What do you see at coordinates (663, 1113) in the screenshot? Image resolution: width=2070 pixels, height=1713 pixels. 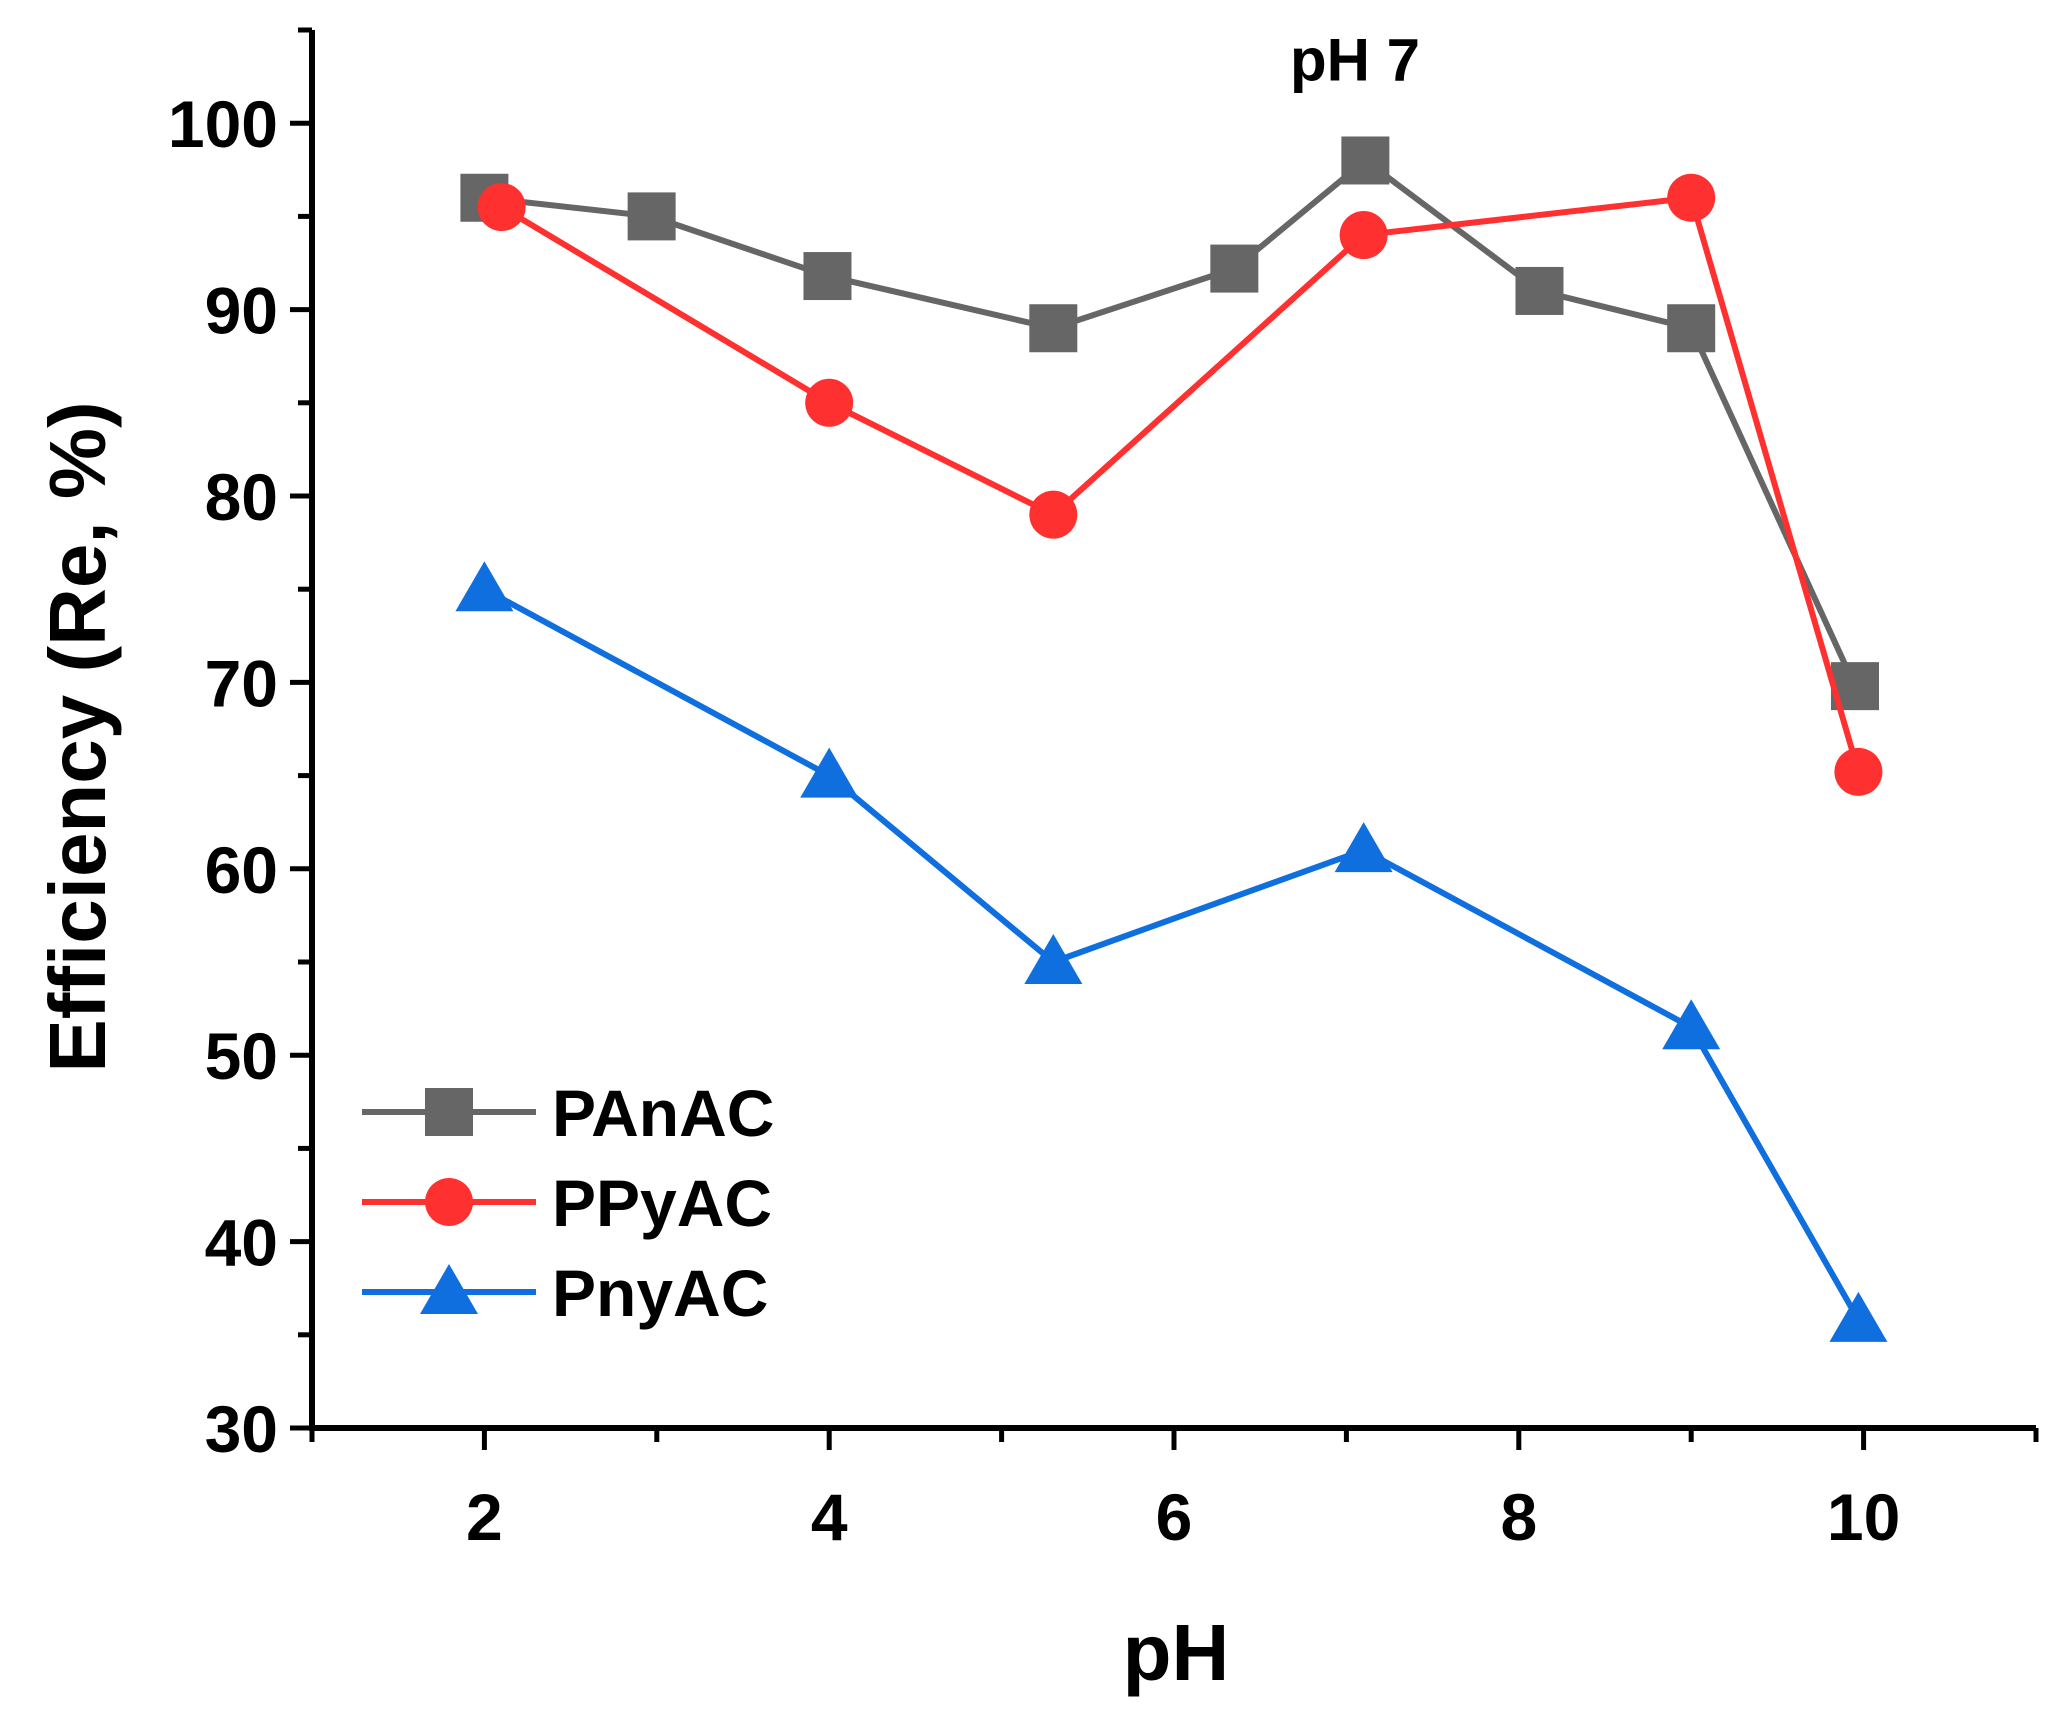 I see `legend-label-panac: PAnAC` at bounding box center [663, 1113].